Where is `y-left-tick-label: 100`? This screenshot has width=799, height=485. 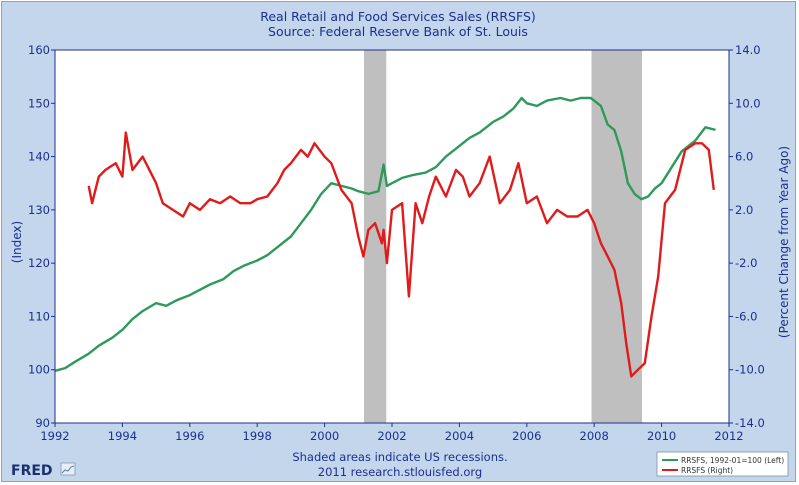
y-left-tick-label: 100 is located at coordinates (39, 370).